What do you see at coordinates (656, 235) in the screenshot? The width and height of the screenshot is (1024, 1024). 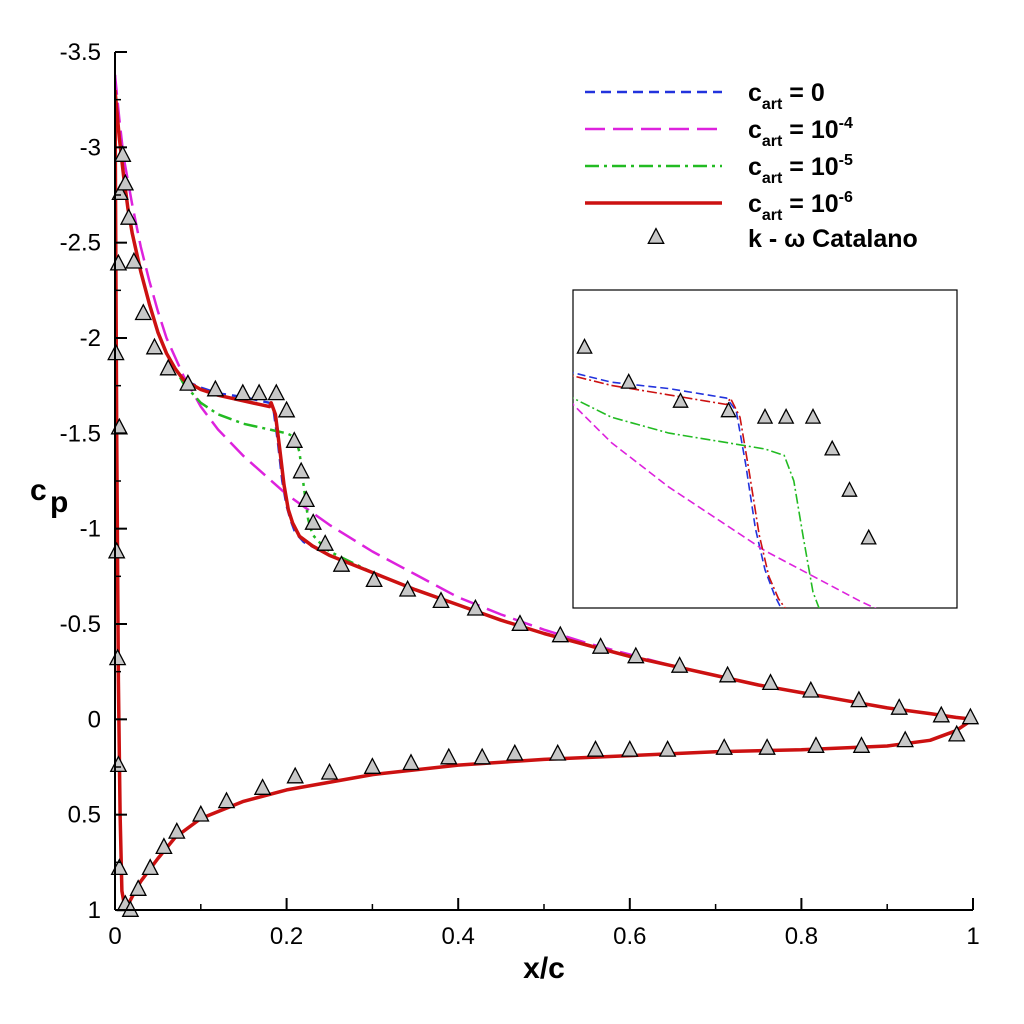 I see `legend-reference-marker` at bounding box center [656, 235].